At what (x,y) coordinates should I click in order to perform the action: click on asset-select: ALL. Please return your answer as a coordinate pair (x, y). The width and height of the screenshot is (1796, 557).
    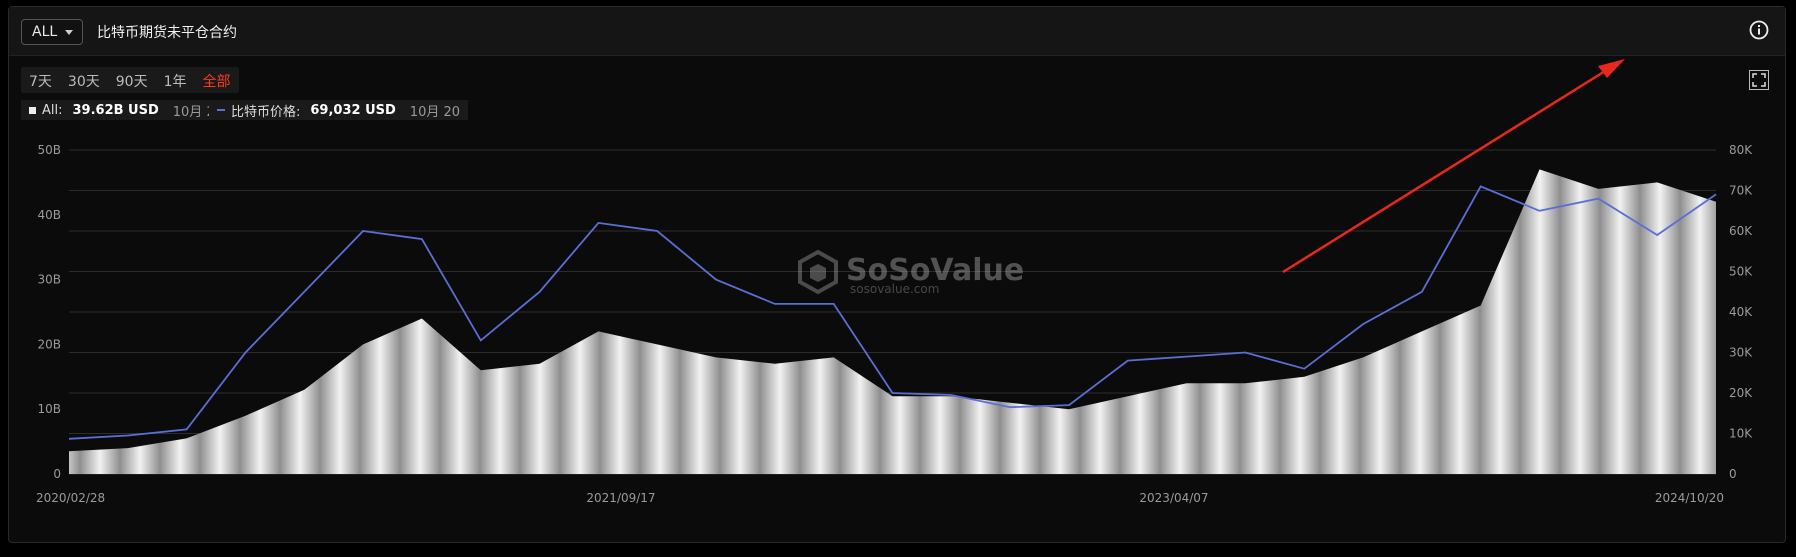
    Looking at the image, I should click on (52, 32).